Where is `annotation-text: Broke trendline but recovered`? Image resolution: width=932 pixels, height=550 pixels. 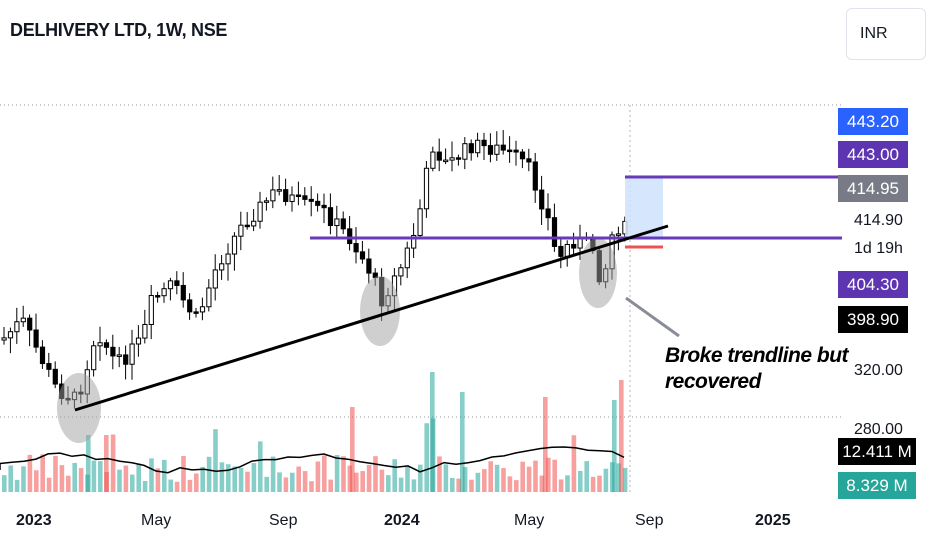
annotation-text: Broke trendline but recovered is located at coordinates (757, 368).